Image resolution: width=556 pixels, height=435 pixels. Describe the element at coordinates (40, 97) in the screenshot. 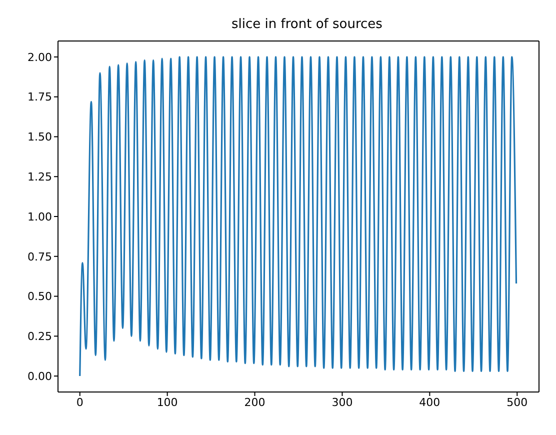

I see `y-tick-label: 1.75` at that location.